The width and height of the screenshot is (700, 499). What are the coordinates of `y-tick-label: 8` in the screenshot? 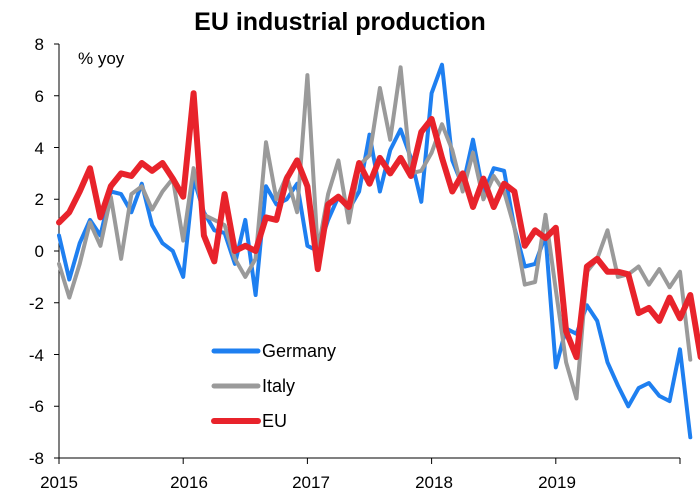 It's located at (39, 44).